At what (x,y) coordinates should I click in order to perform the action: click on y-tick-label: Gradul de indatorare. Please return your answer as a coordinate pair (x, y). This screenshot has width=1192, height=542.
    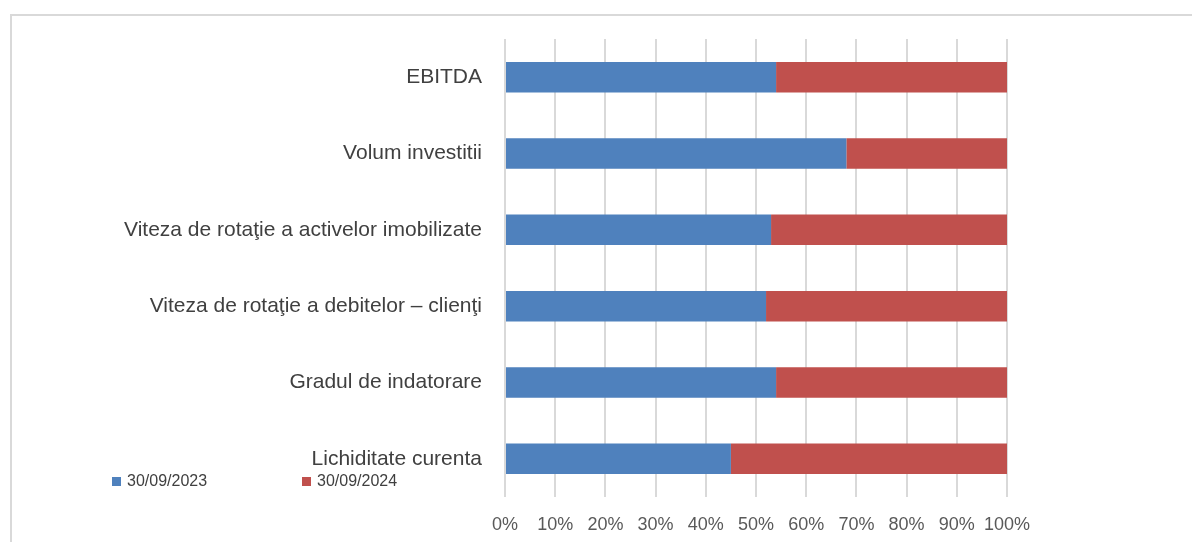
    Looking at the image, I should click on (385, 381).